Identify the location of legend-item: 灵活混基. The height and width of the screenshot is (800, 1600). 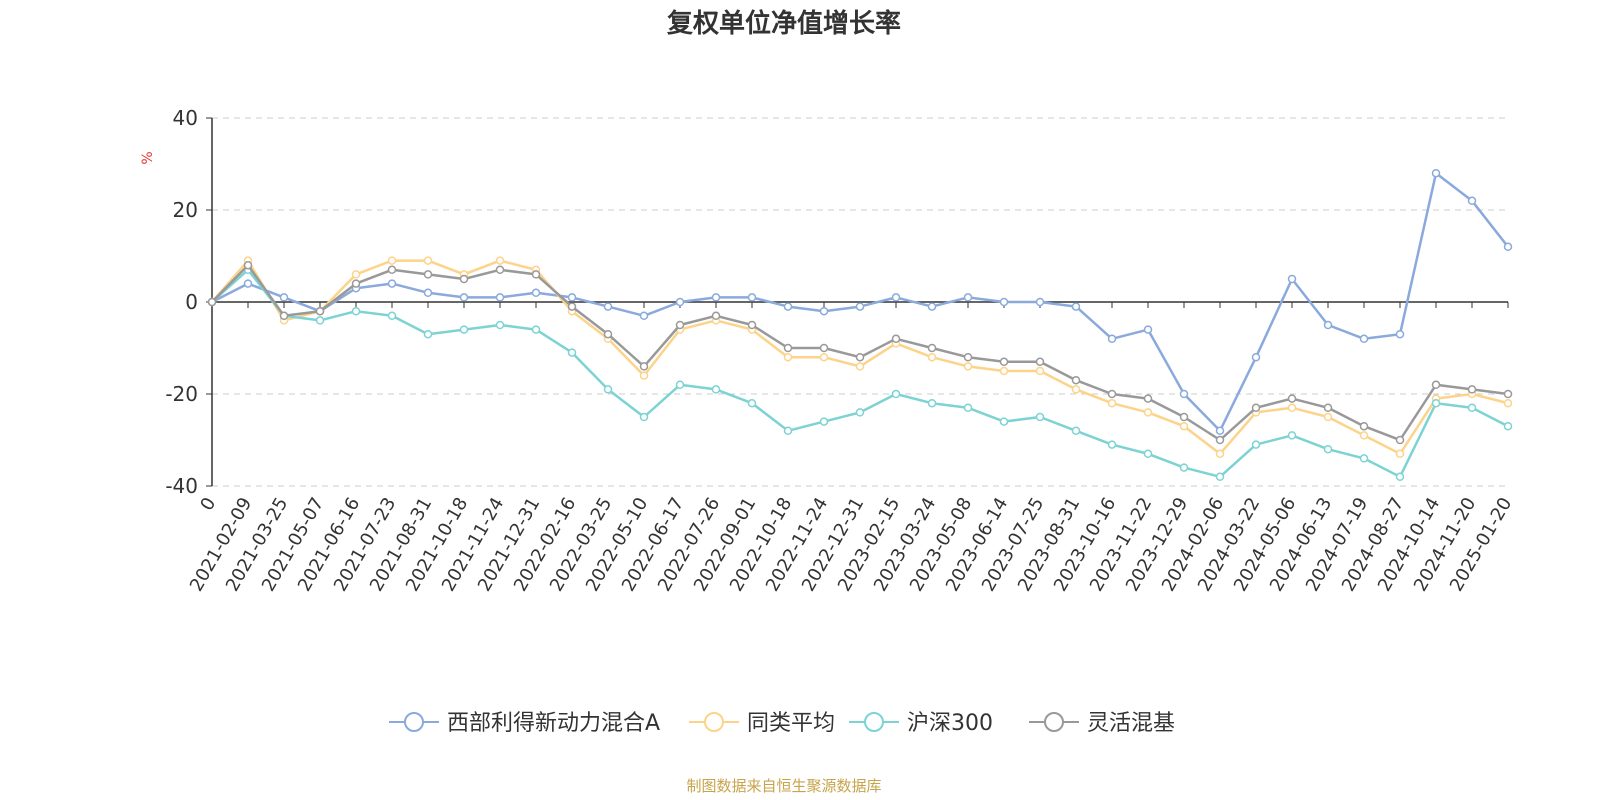
(1102, 723).